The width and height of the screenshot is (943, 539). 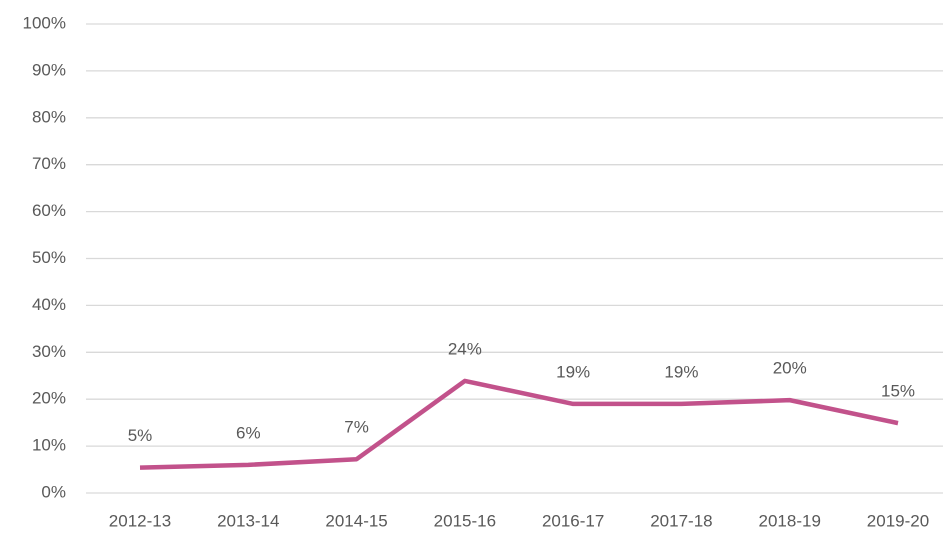 I want to click on y-tick-label: 0%, so click(x=53, y=491).